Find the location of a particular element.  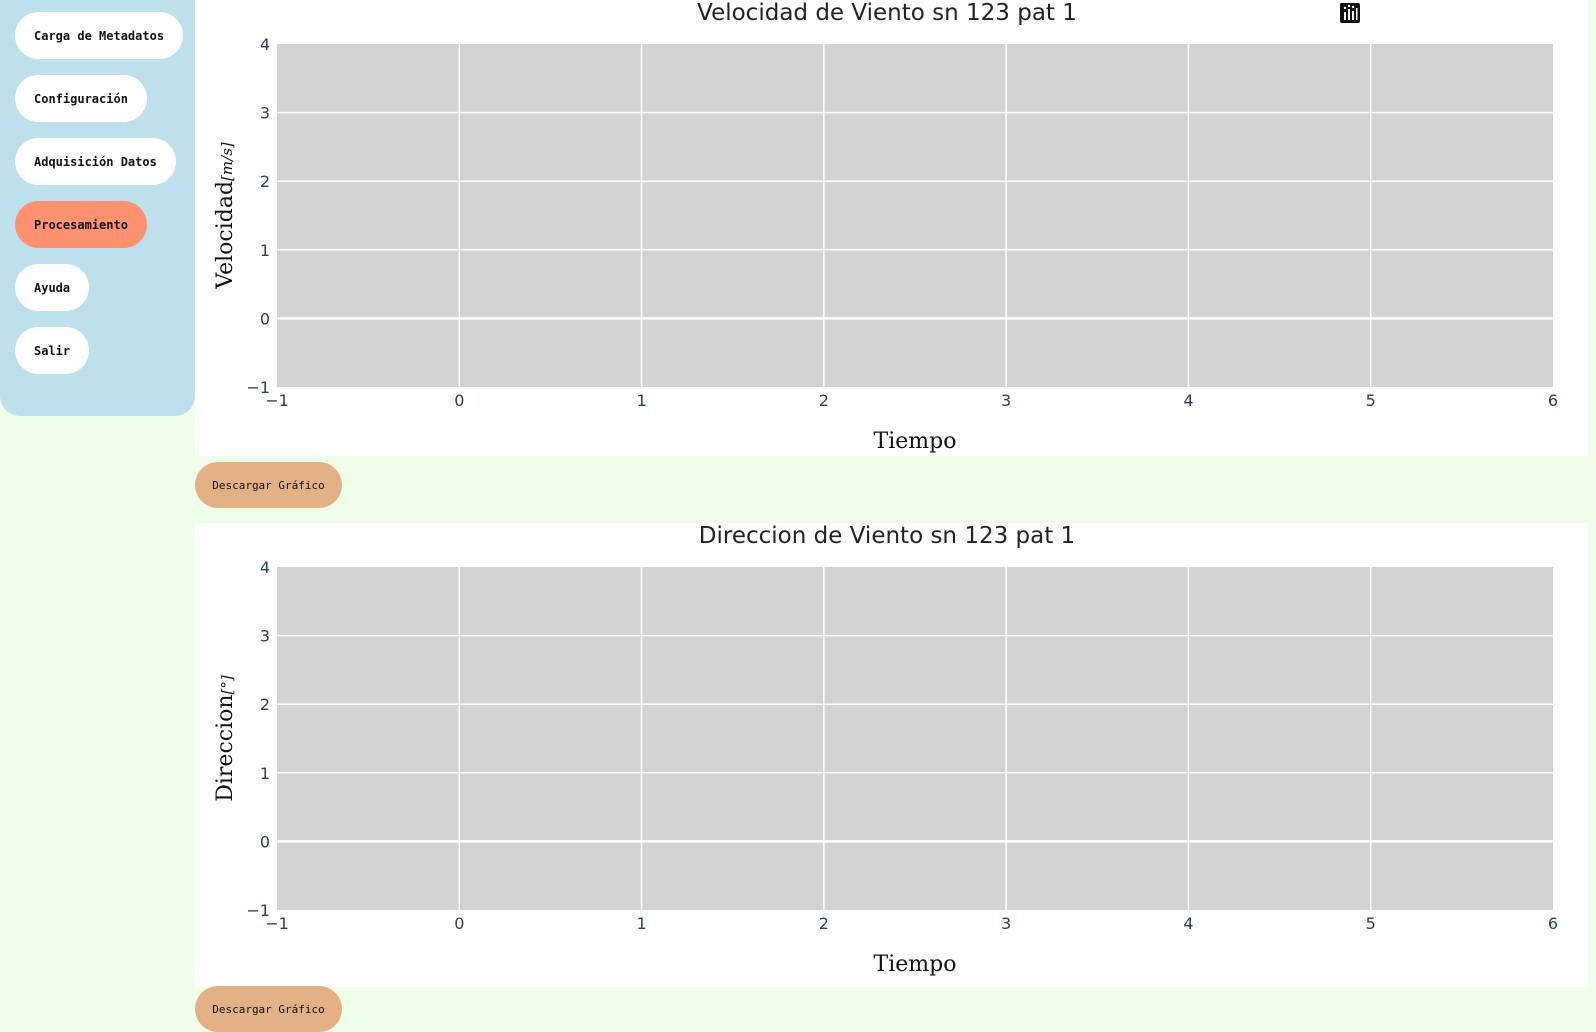

zoom-icon is located at coordinates (1368, 14).